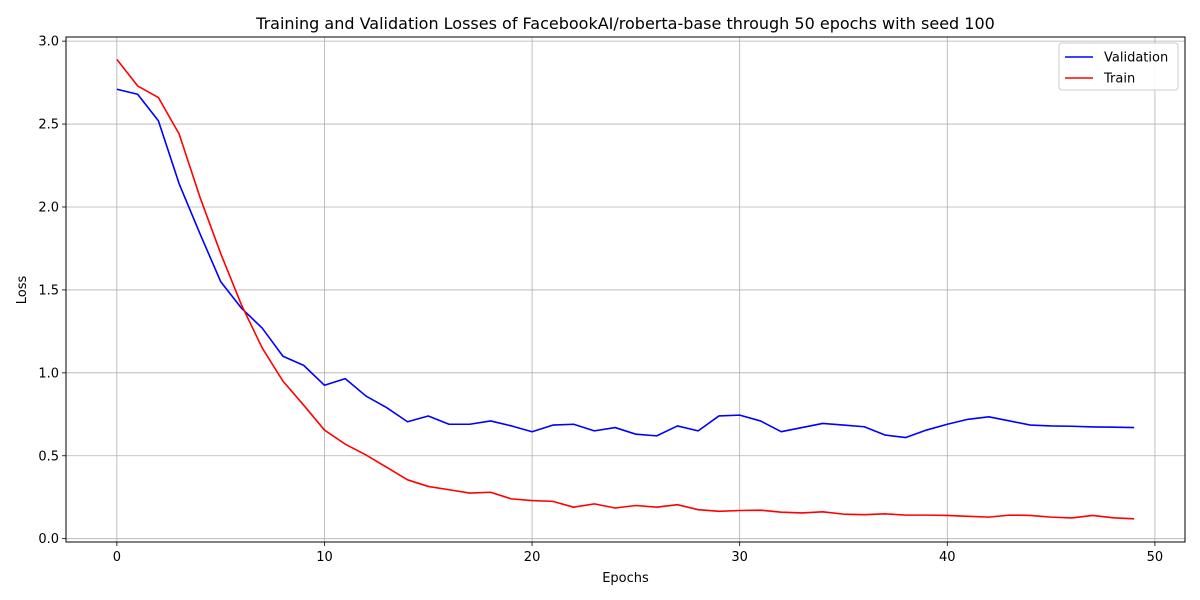 This screenshot has width=1200, height=600. What do you see at coordinates (947, 557) in the screenshot?
I see `x-tick-label: 40` at bounding box center [947, 557].